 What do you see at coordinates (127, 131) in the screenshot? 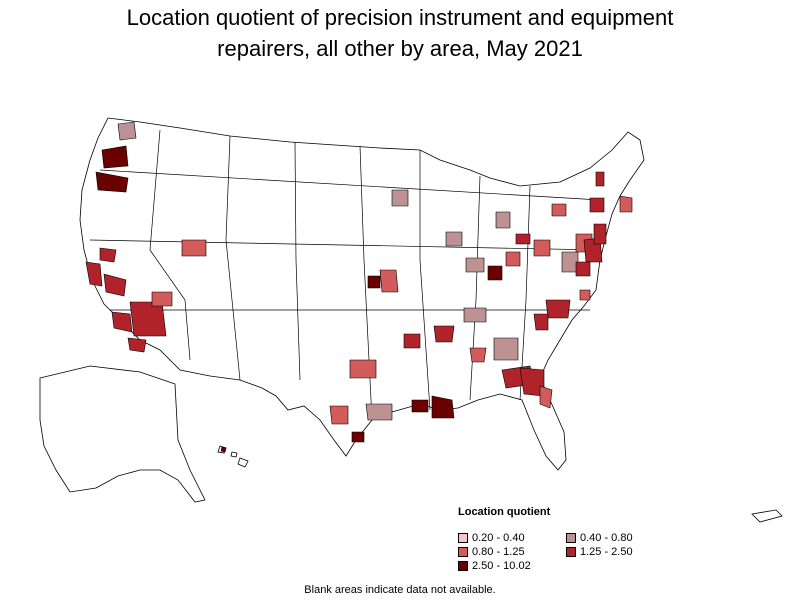
I see `area-seattle` at bounding box center [127, 131].